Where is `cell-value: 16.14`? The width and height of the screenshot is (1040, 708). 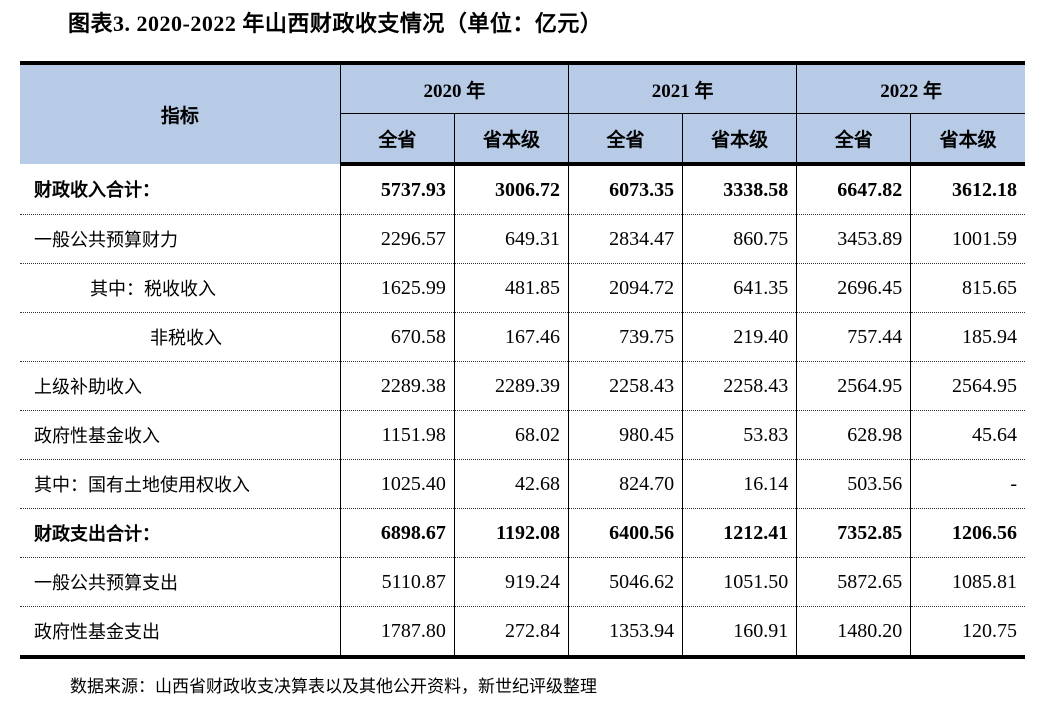
cell-value: 16.14 is located at coordinates (739, 484).